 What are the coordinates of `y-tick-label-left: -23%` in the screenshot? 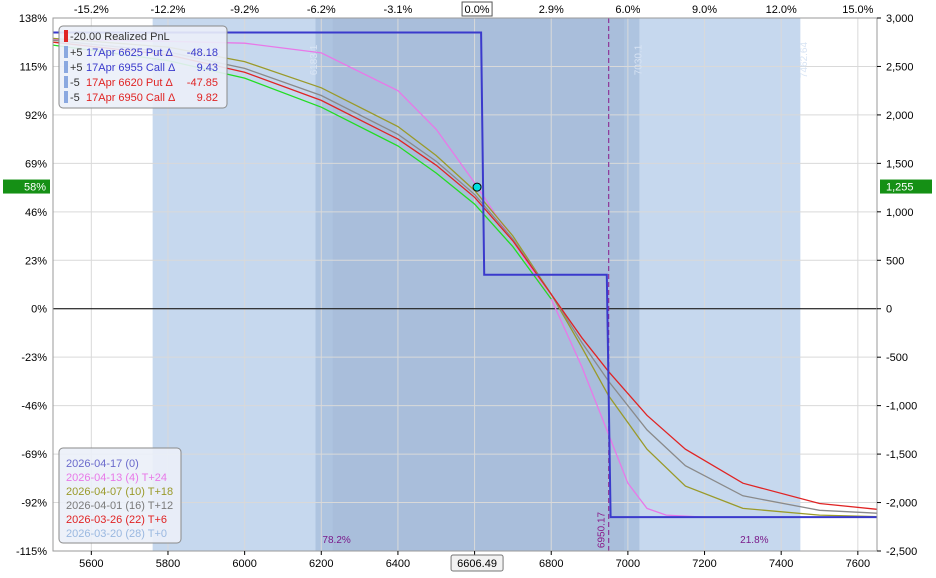 It's located at (34, 358).